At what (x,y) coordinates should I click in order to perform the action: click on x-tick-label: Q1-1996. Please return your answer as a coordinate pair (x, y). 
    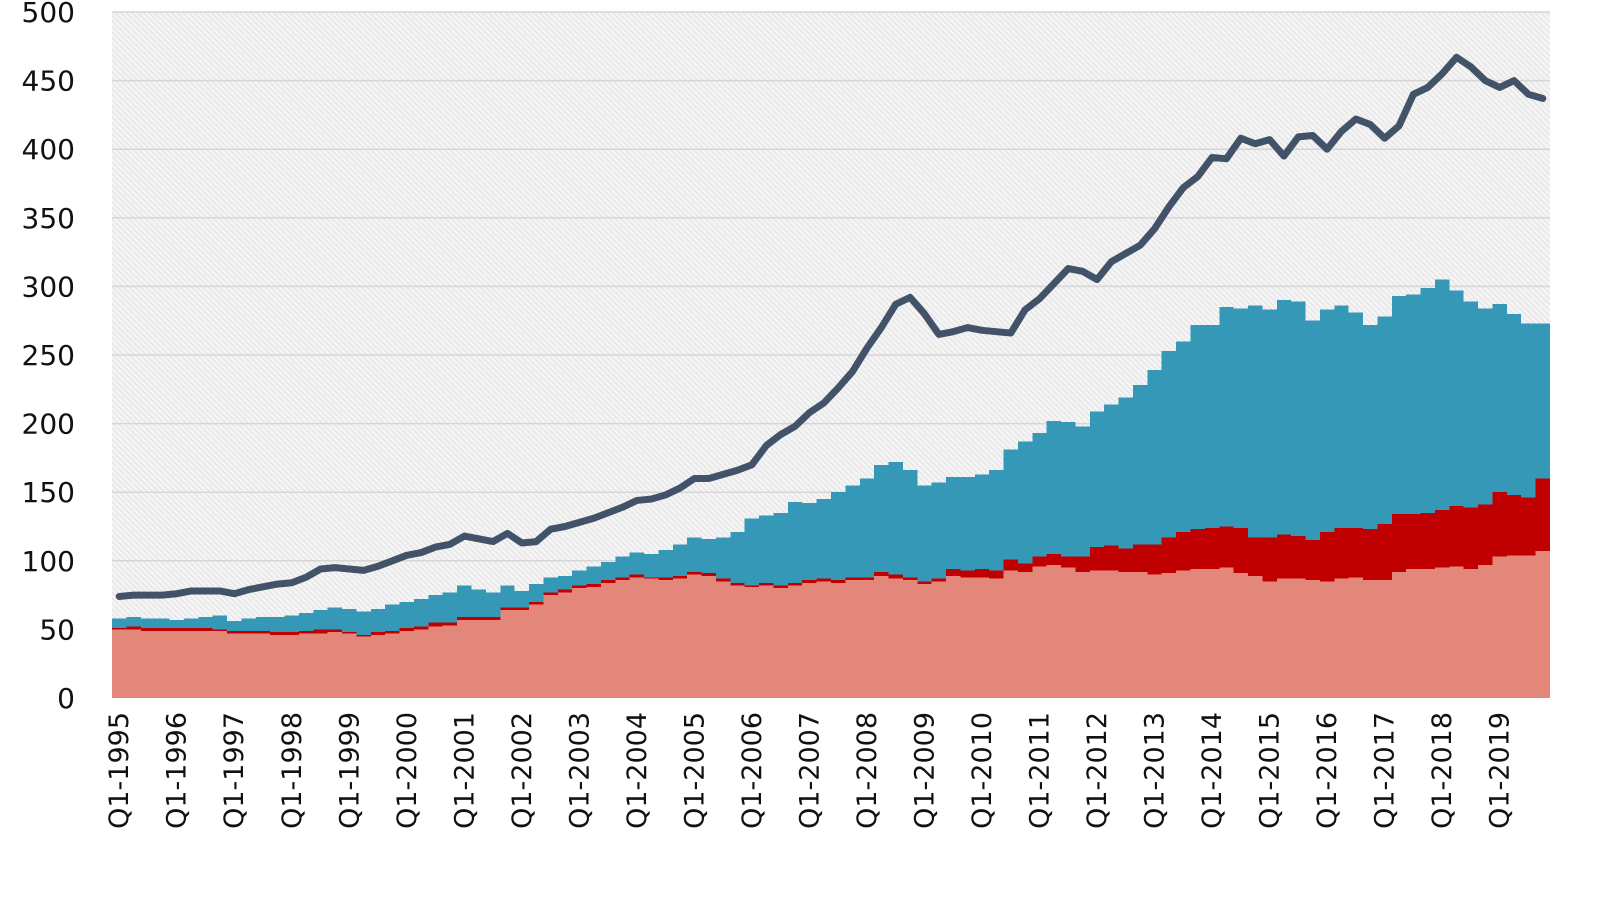
    Looking at the image, I should click on (177, 770).